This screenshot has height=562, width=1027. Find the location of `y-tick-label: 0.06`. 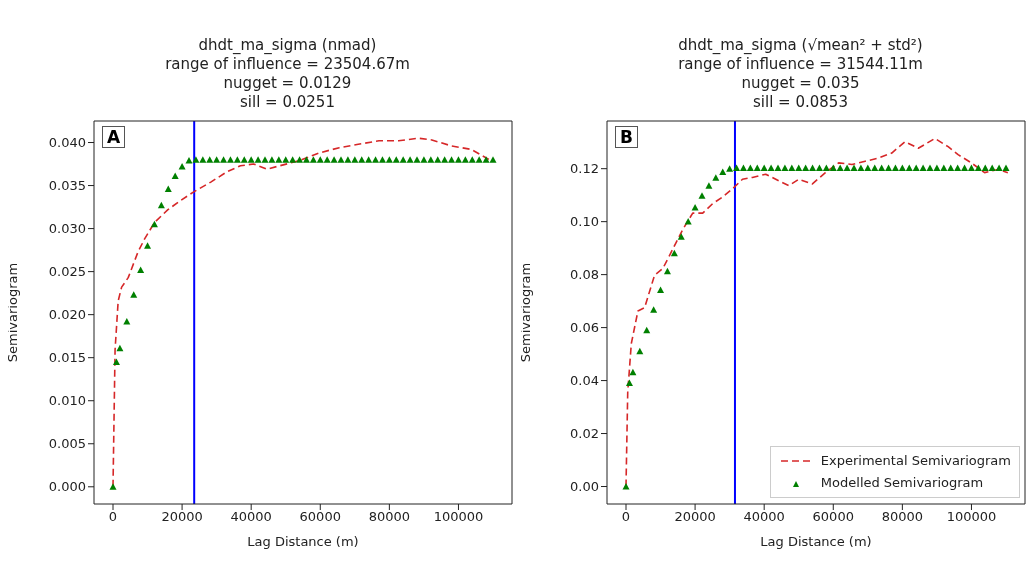

y-tick-label: 0.06 is located at coordinates (584, 328).